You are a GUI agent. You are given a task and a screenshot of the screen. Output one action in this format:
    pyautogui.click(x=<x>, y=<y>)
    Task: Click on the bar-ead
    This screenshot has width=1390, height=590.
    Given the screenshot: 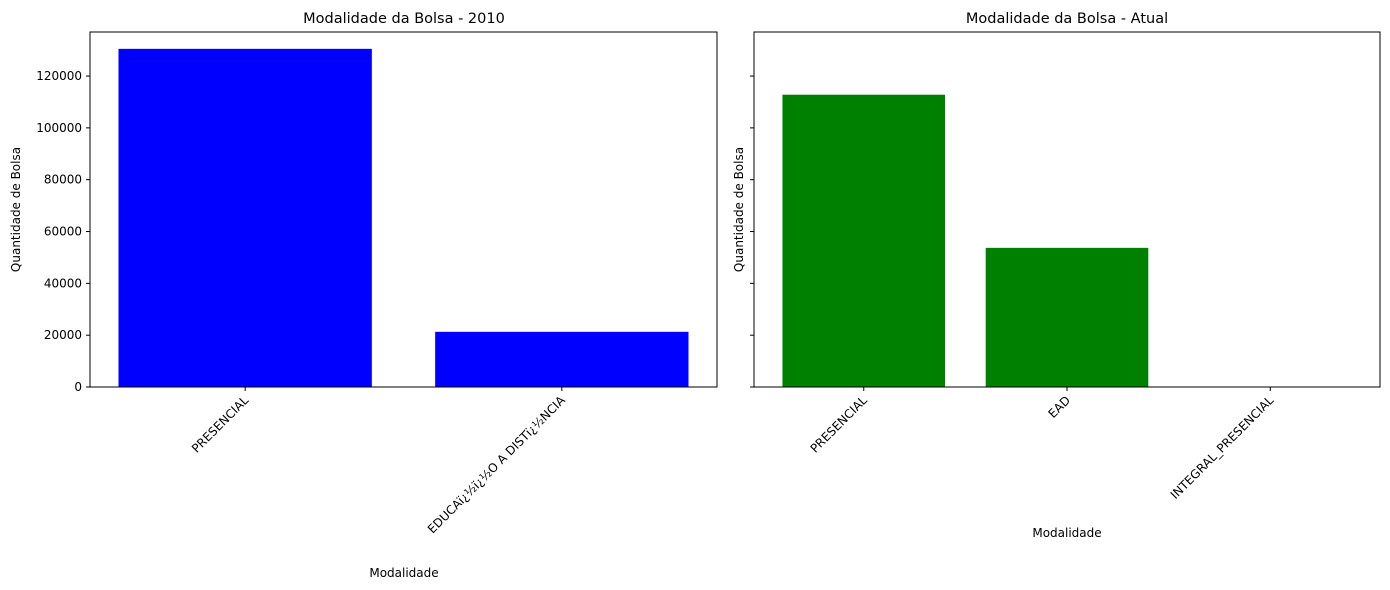 What is the action you would take?
    pyautogui.click(x=1067, y=317)
    